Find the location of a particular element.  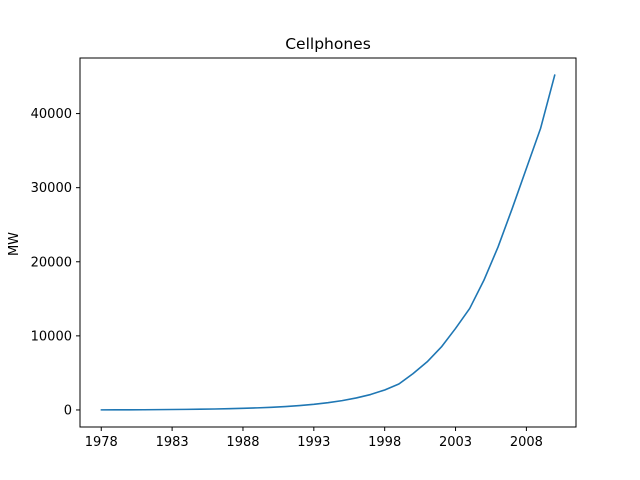

x-tick-label: 1993 is located at coordinates (313, 442).